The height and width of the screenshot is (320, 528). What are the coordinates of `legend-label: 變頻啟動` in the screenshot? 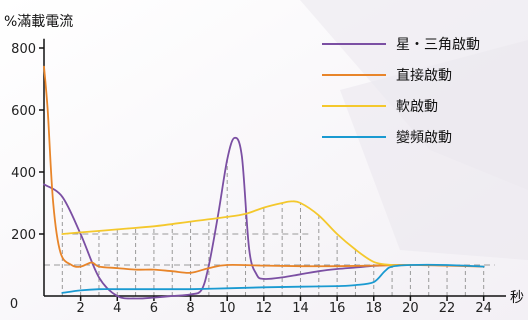 It's located at (424, 138).